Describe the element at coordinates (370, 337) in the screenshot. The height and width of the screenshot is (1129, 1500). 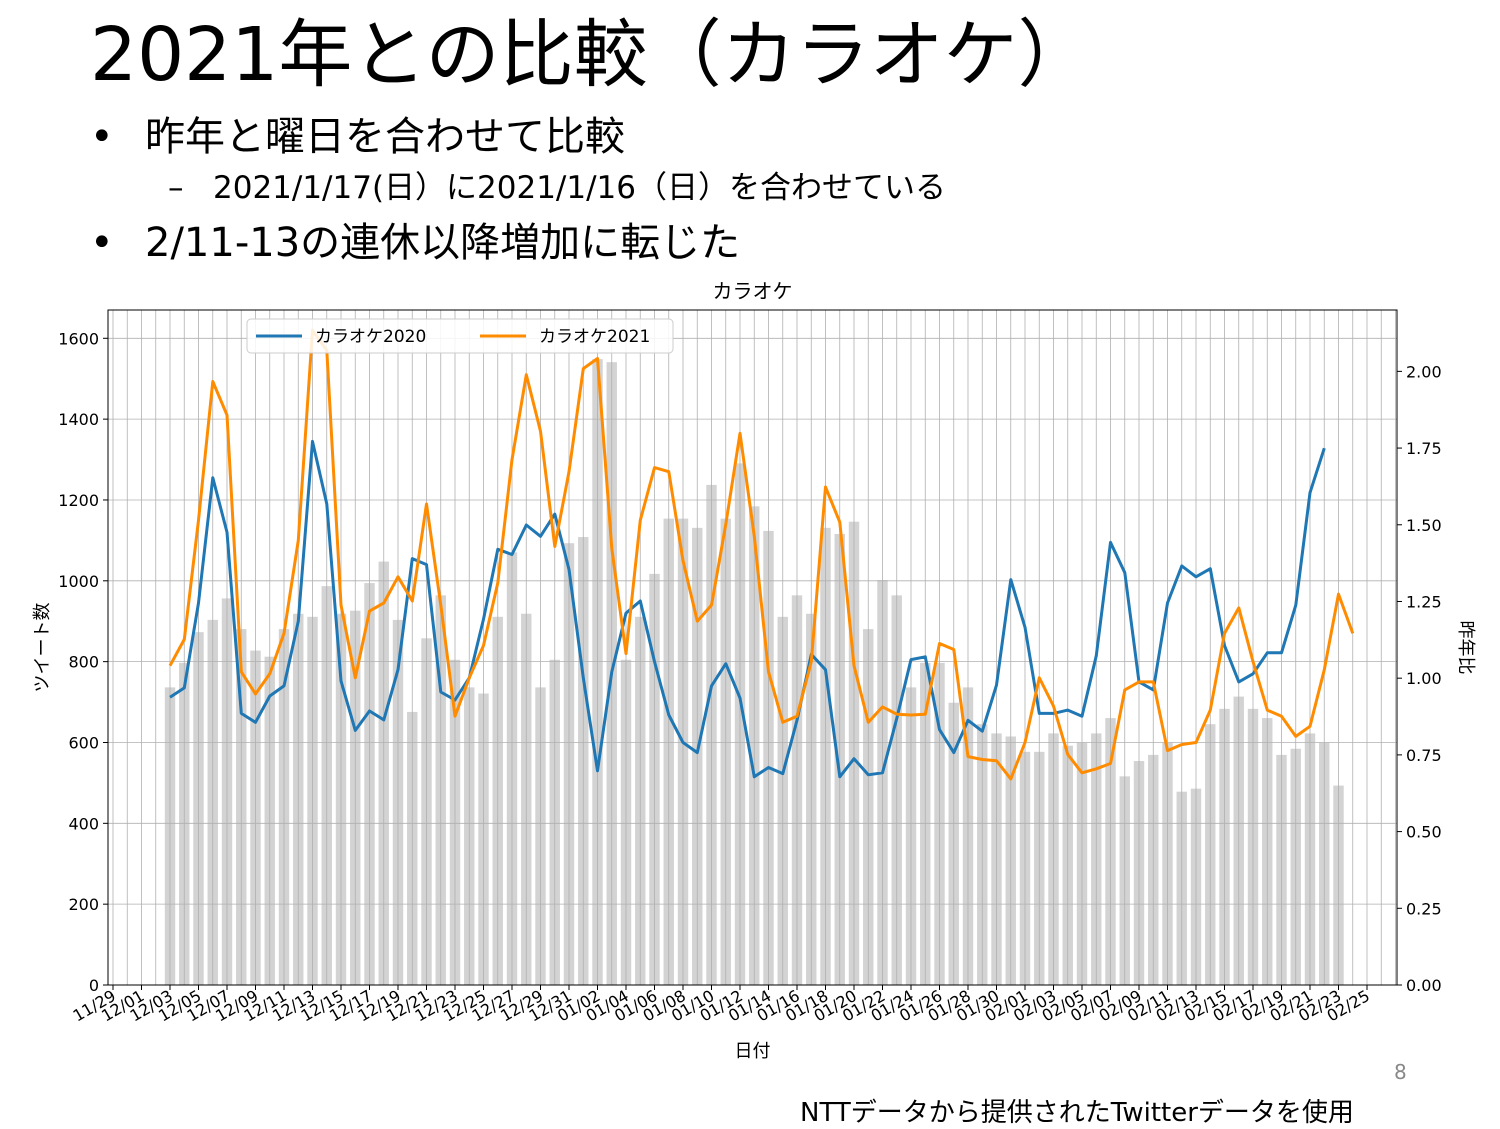
I see `legend-label-2020: カラオケ2020` at that location.